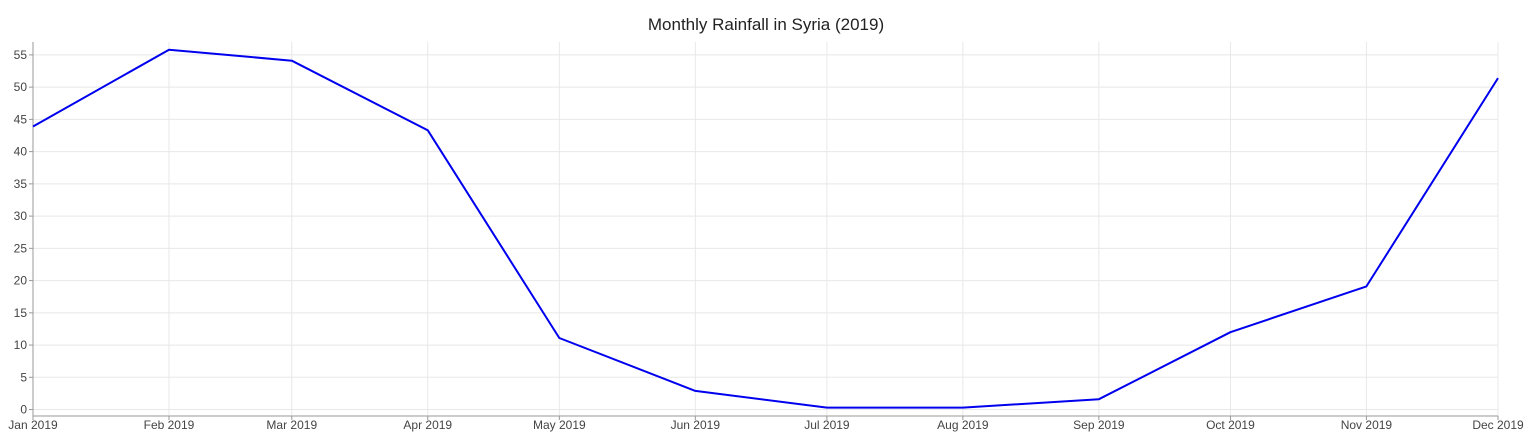 The height and width of the screenshot is (448, 1539). Describe the element at coordinates (23, 377) in the screenshot. I see `y-tick-label: 5` at that location.